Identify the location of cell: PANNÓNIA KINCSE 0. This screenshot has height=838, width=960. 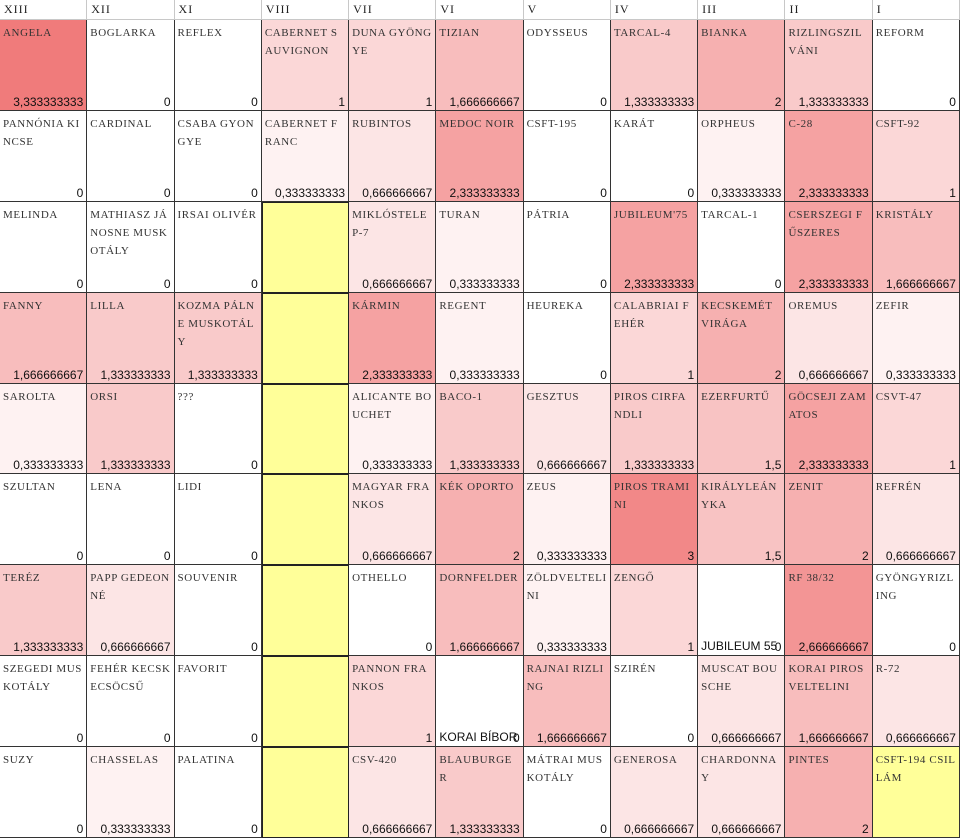
(44, 156).